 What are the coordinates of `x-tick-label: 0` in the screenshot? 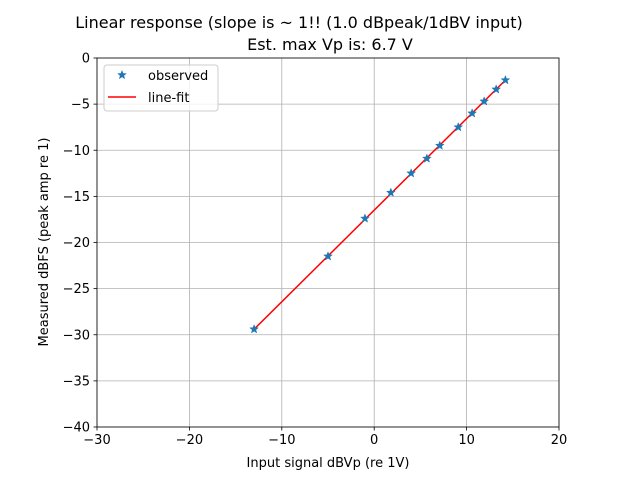 It's located at (374, 440).